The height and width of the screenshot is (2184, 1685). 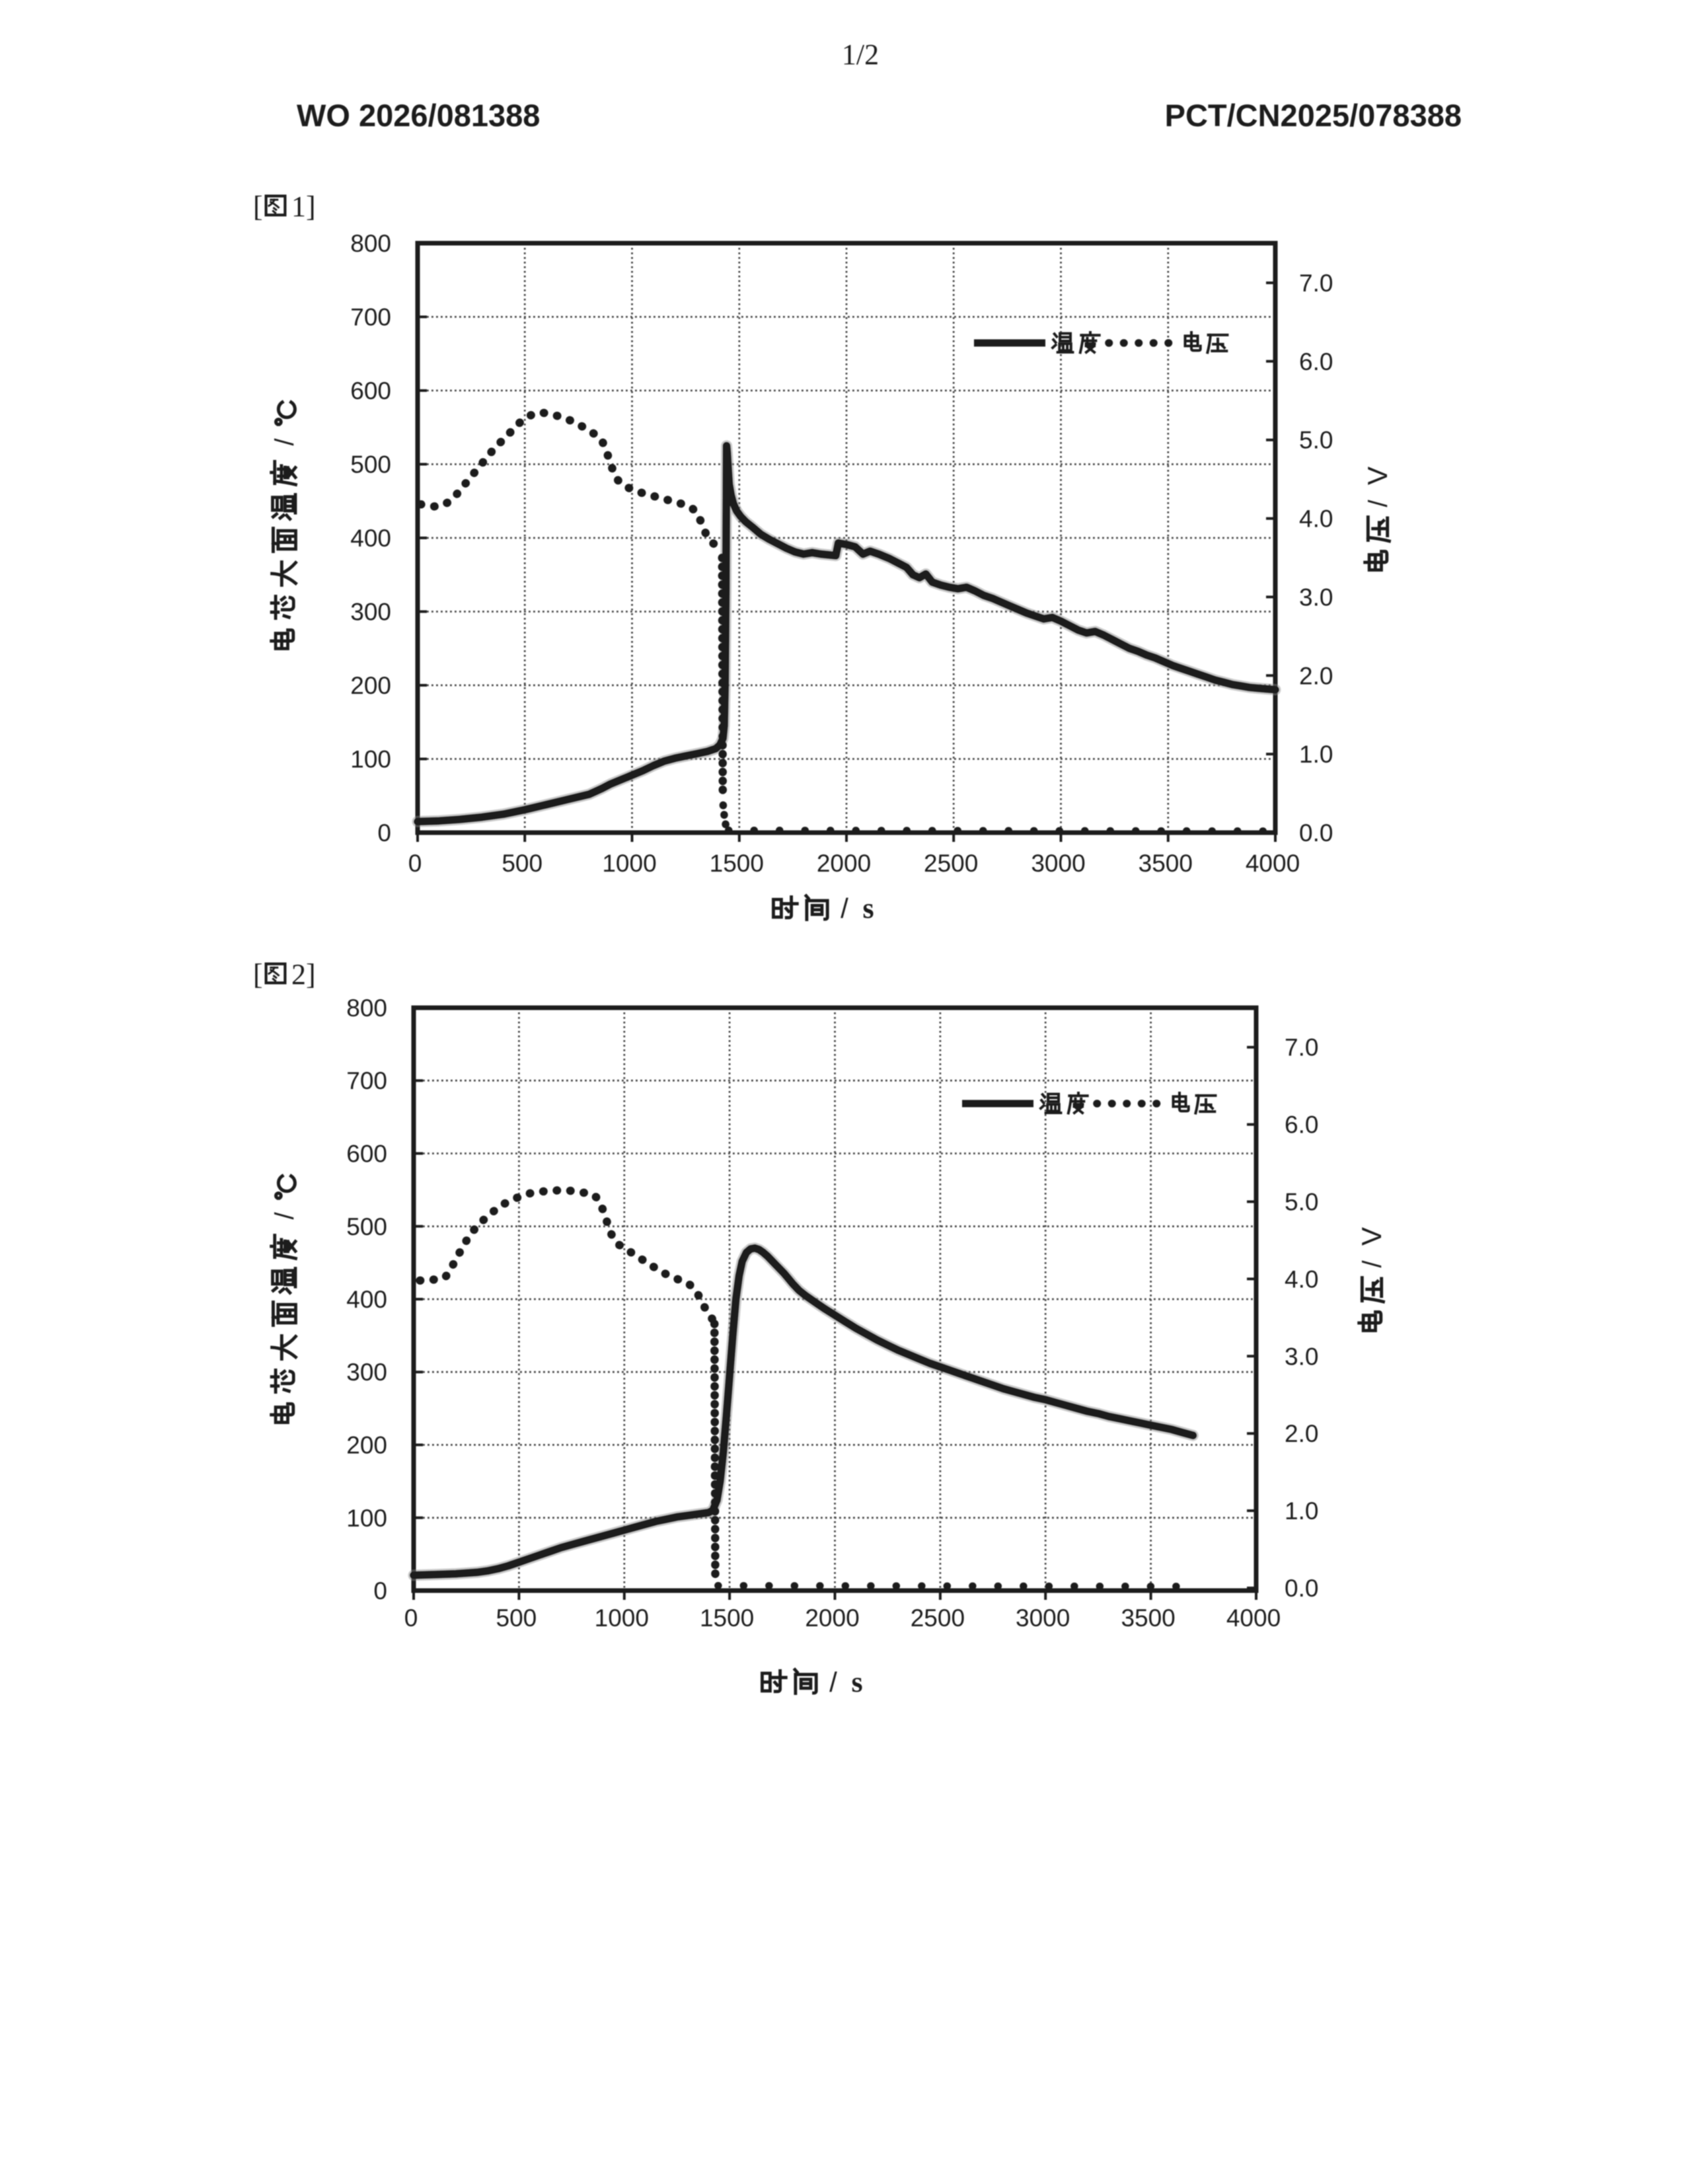 What do you see at coordinates (303, 974) in the screenshot?
I see `svg-text: 2]` at bounding box center [303, 974].